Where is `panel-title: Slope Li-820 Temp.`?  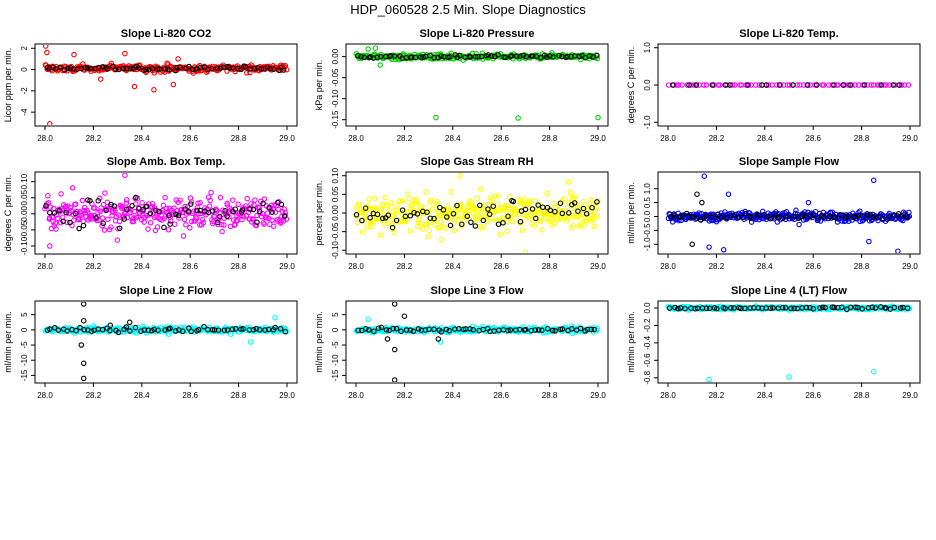
panel-title: Slope Li-820 Temp. is located at coordinates (788, 34).